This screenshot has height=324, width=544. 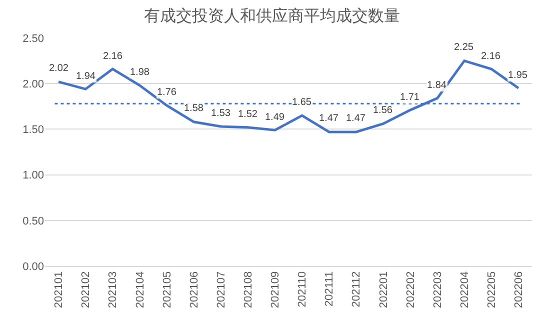 What do you see at coordinates (33, 130) in the screenshot?
I see `y-tick-label: 1.50` at bounding box center [33, 130].